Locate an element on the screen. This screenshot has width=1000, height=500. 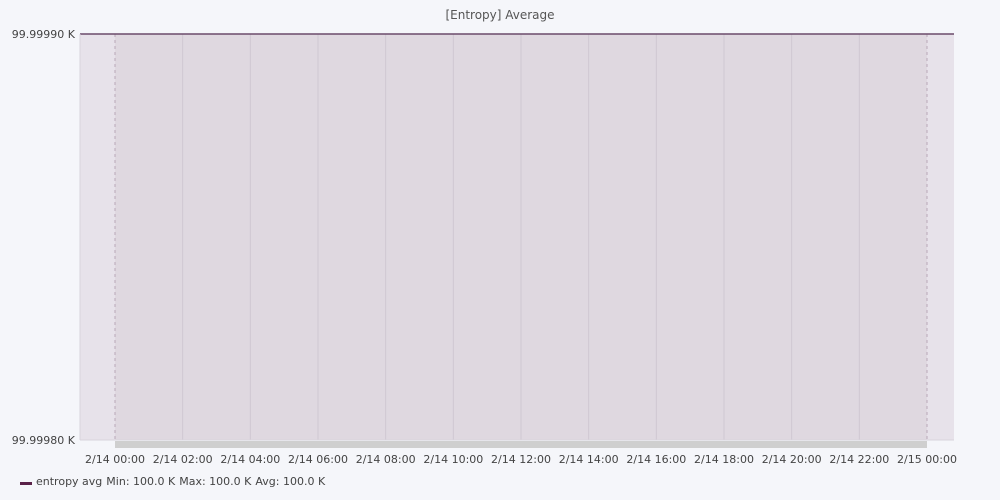
legend-avg: Avg: 100.0 K is located at coordinates (290, 481).